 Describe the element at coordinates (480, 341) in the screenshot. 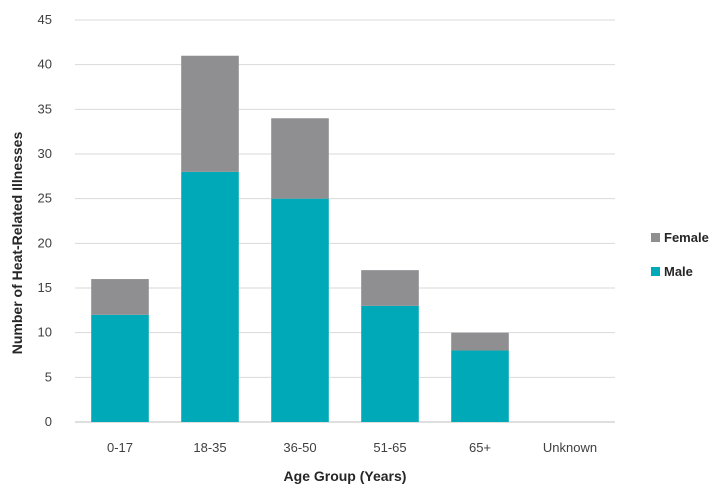

I see `bar-female-65+` at that location.